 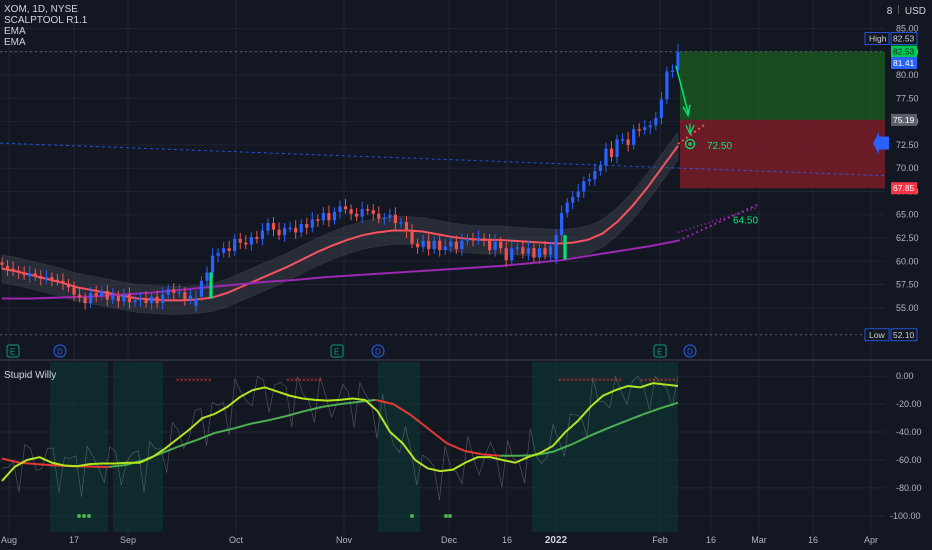 What do you see at coordinates (904, 188) in the screenshot?
I see `price-badge-red: 67.85` at bounding box center [904, 188].